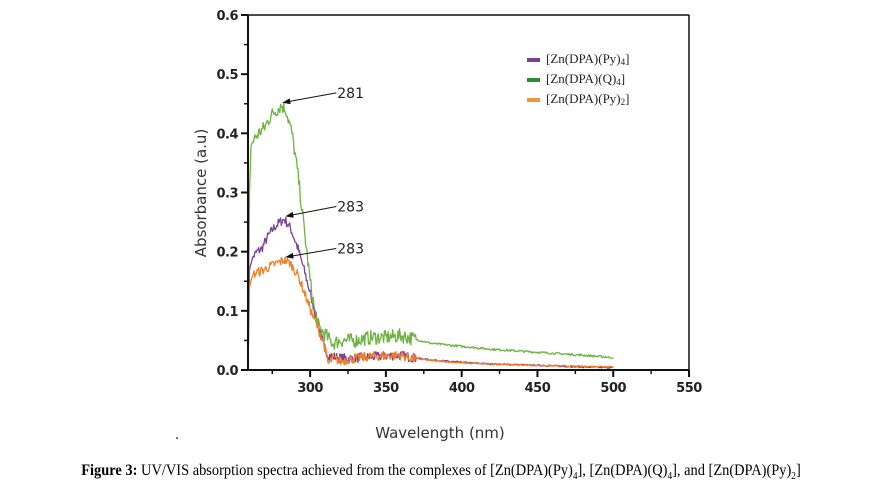 This screenshot has height=495, width=882. Describe the element at coordinates (227, 253) in the screenshot. I see `y-tick-label: 0.2` at that location.